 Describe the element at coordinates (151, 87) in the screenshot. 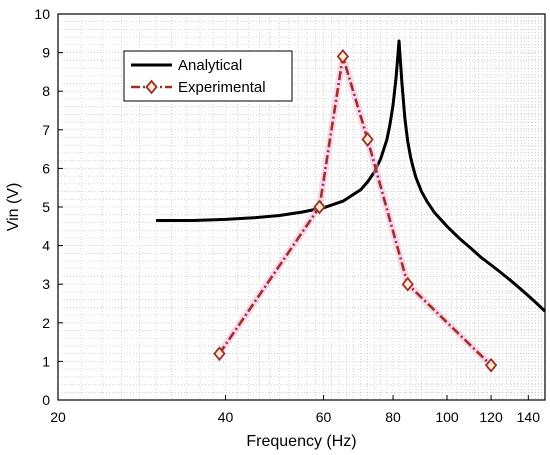

I see `legend-marker-diamond` at that location.